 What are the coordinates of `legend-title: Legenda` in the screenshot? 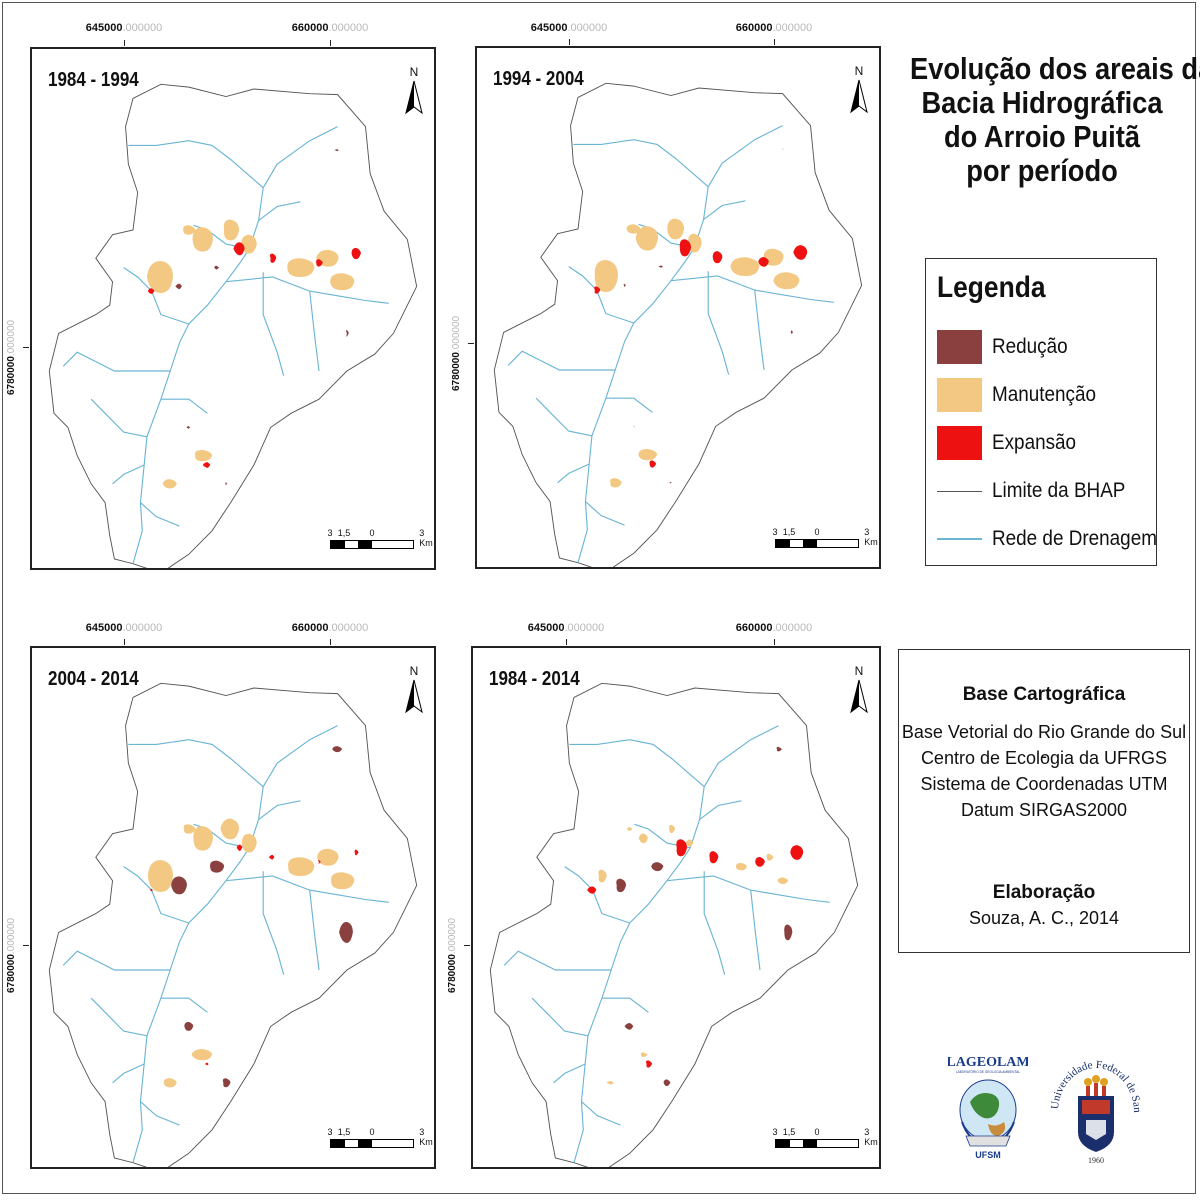 It's located at (991, 287).